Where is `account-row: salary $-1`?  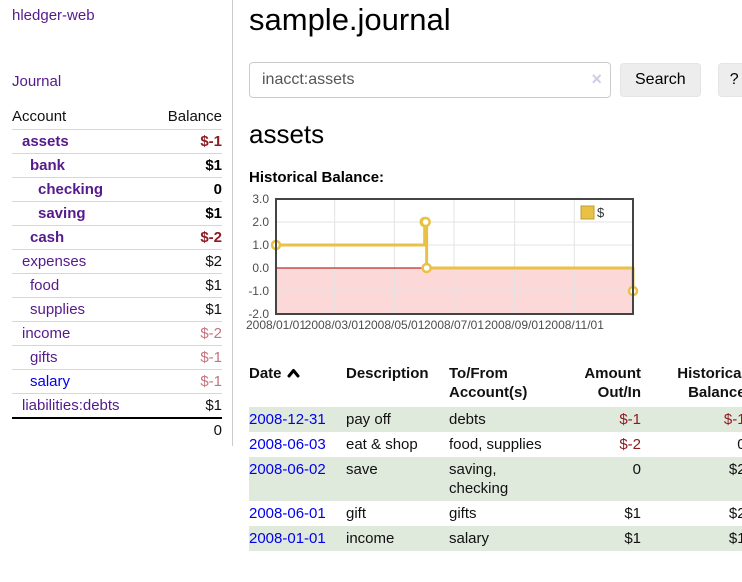
account-row: salary $-1 is located at coordinates (117, 381).